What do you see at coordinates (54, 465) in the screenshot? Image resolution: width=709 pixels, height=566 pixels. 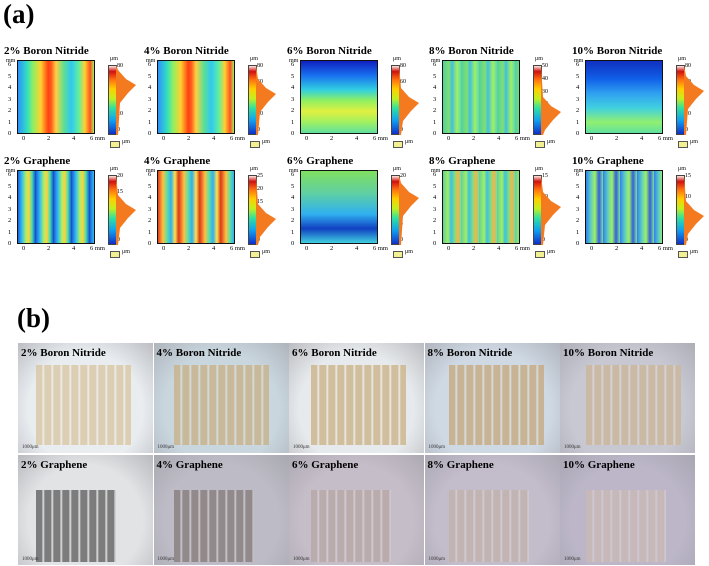 I see `micrograph-title: 2% Graphene` at bounding box center [54, 465].